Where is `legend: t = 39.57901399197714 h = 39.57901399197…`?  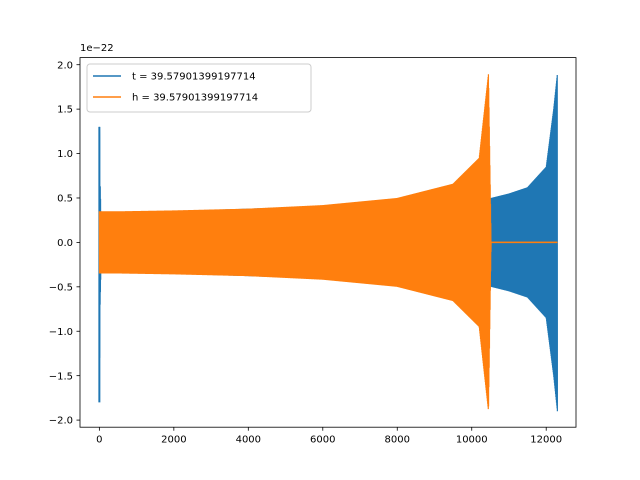
legend: t = 39.57901399197714 h = 39.57901399197… is located at coordinates (199, 88).